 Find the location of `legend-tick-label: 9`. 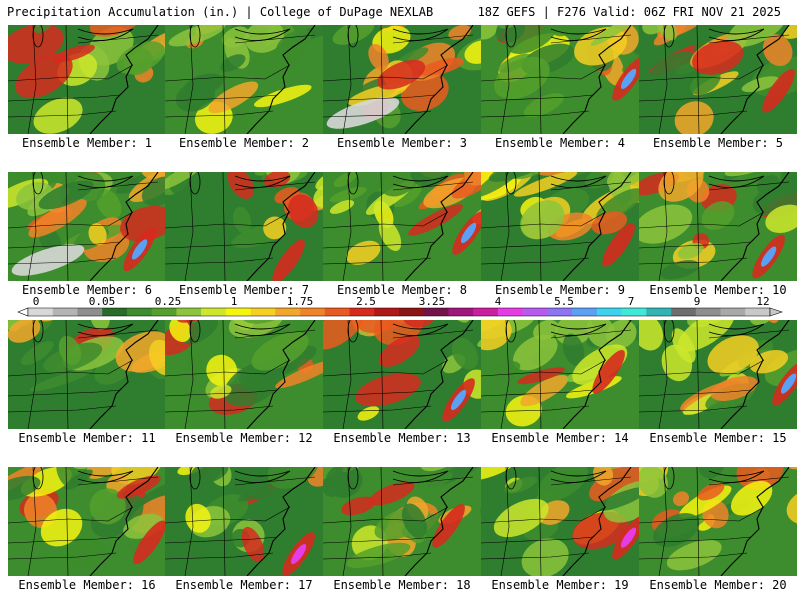

legend-tick-label: 9 is located at coordinates (697, 301).